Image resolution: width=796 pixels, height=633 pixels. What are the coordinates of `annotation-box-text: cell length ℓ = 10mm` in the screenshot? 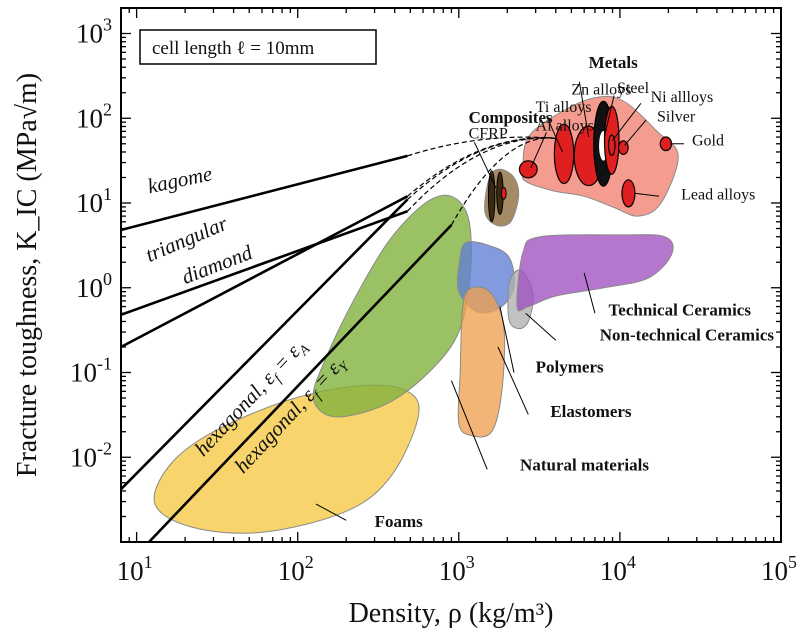 It's located at (233, 48).